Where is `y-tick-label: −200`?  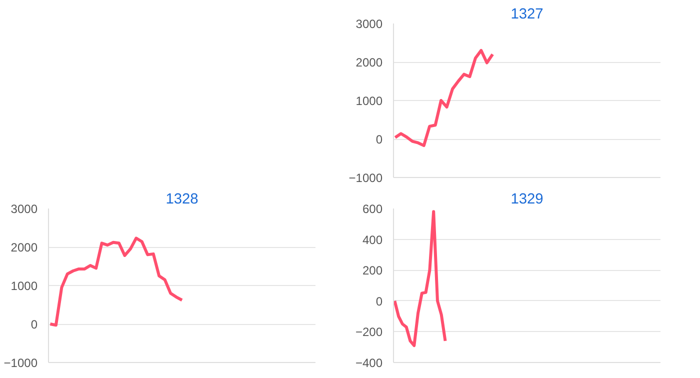
y-tick-label: −200 is located at coordinates (369, 332).